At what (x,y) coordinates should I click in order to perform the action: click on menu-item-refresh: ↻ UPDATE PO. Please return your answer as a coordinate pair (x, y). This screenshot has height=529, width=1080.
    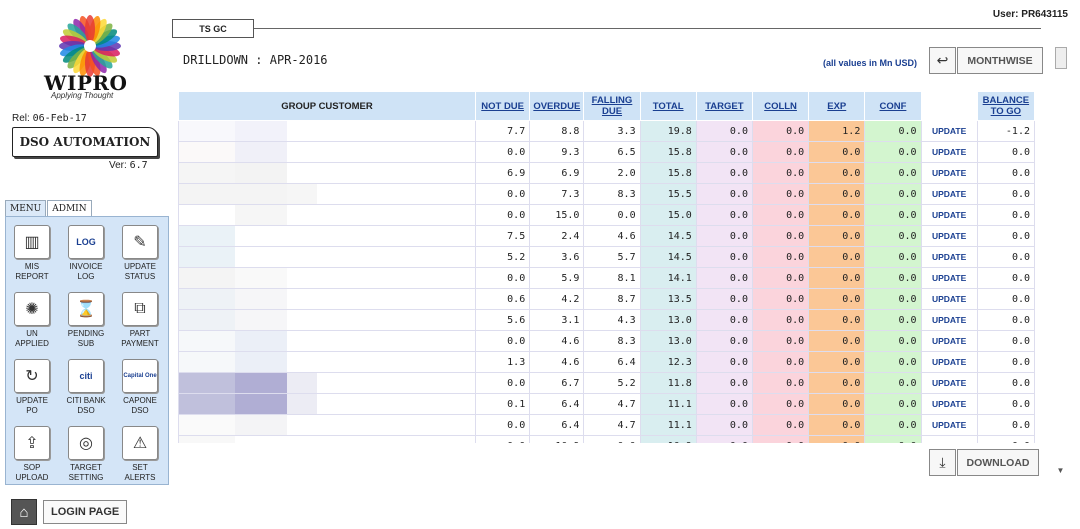
    Looking at the image, I should click on (32, 387).